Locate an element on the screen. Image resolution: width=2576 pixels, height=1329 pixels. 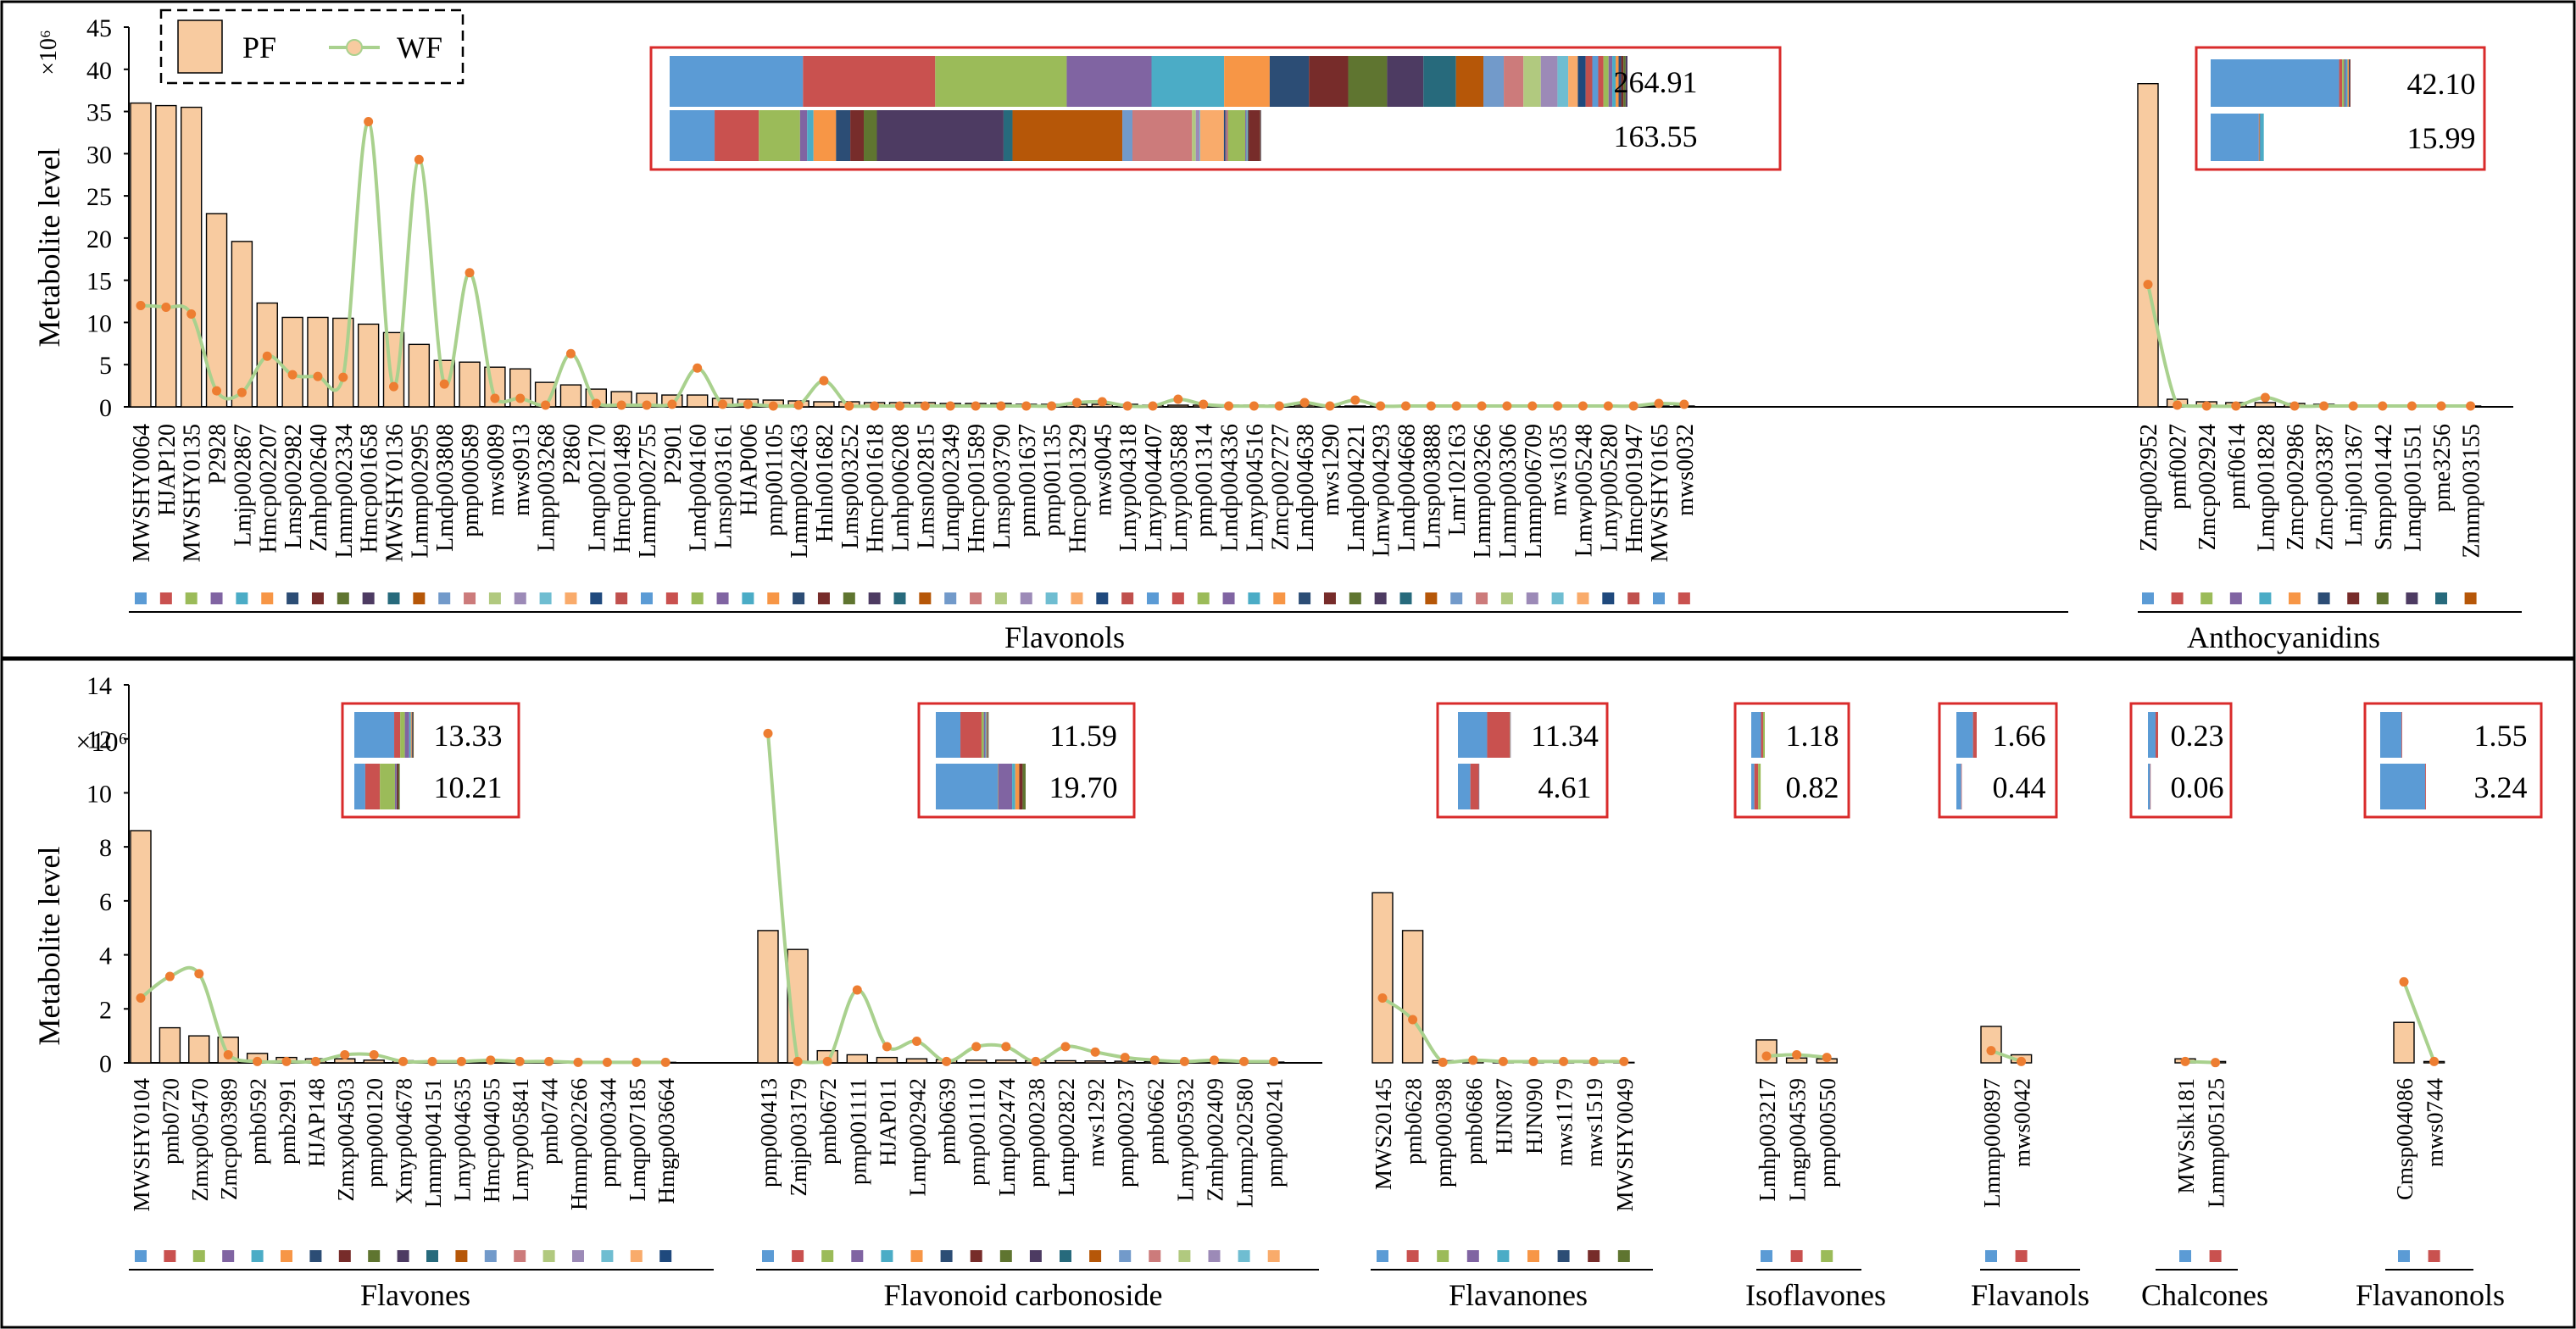
inset-total-value: 1.18 is located at coordinates (1812, 736).